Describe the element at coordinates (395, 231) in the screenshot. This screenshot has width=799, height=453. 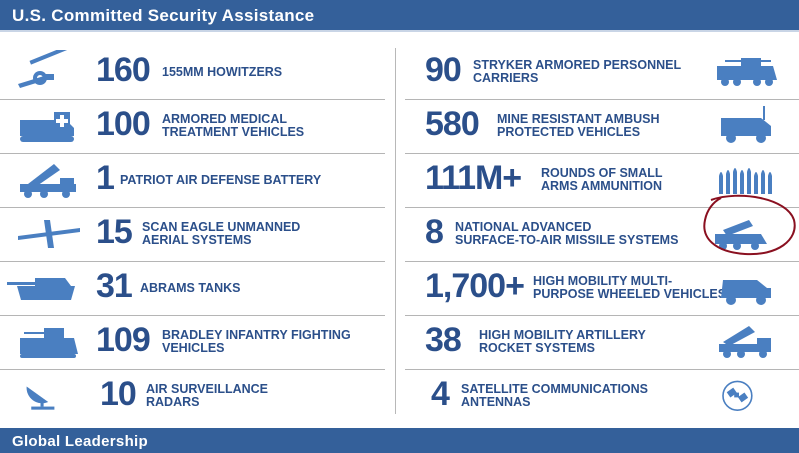
I see `column-divider` at that location.